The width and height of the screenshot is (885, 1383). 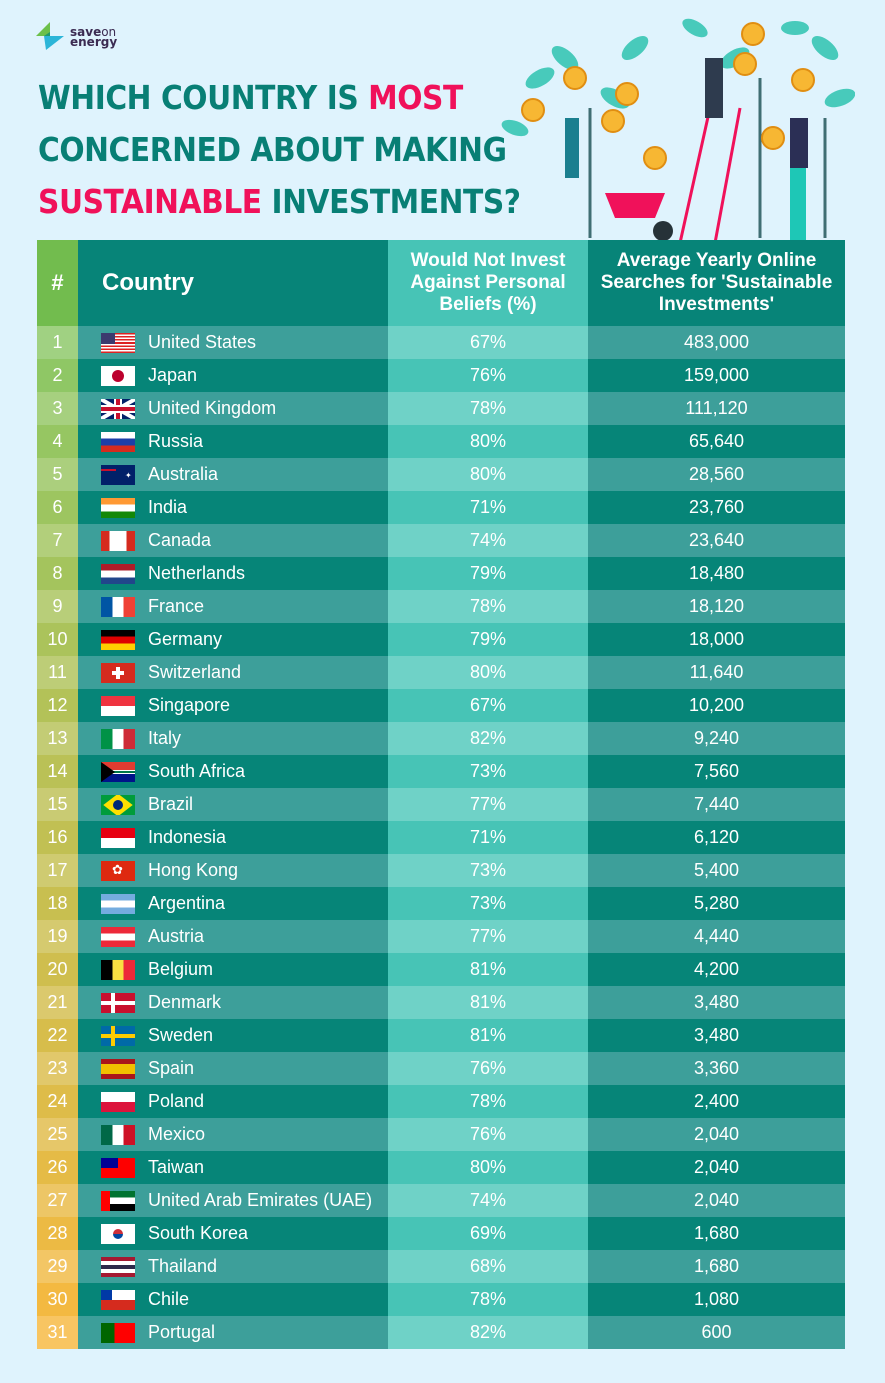 What do you see at coordinates (118, 1233) in the screenshot?
I see `flag-kr-icon` at bounding box center [118, 1233].